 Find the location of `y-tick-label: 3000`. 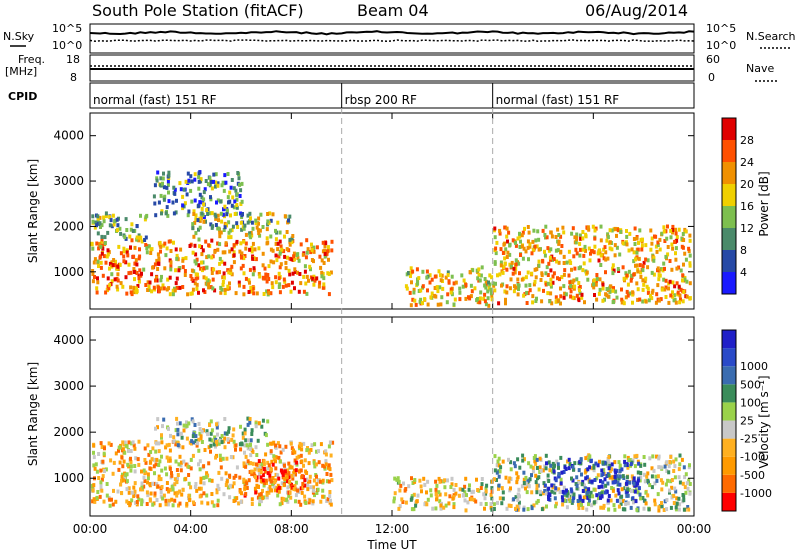

y-tick-label: 3000 is located at coordinates (68, 181).